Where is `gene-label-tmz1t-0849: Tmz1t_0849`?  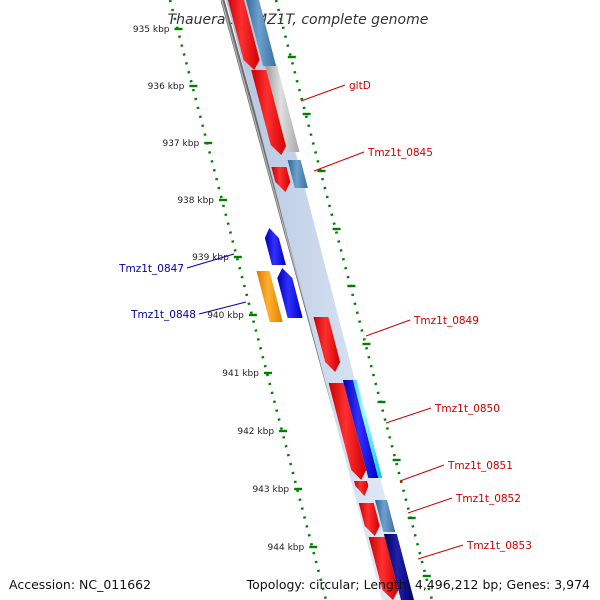 gene-label-tmz1t-0849: Tmz1t_0849 is located at coordinates (446, 321).